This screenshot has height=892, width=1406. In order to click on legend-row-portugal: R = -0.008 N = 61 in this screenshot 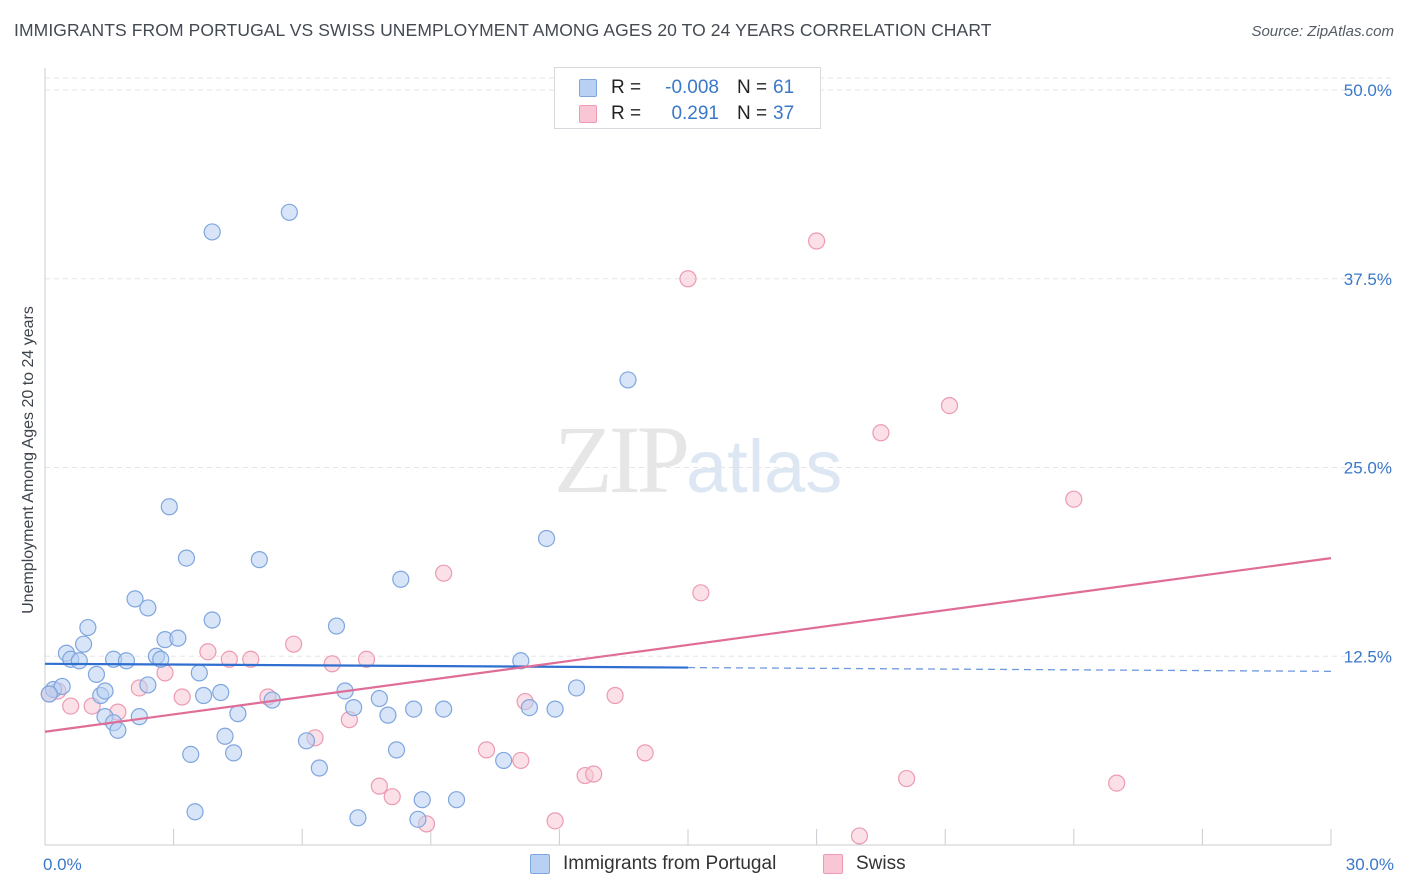, I will do `click(687, 88)`.